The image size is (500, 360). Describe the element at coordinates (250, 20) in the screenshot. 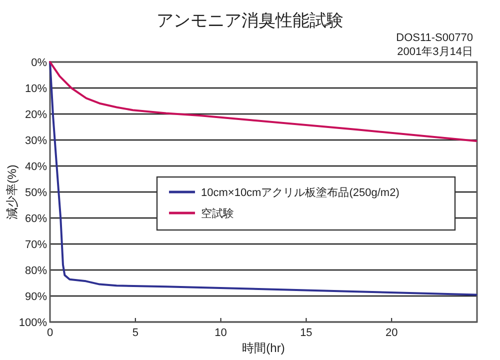

I see `chart-title: アンモニア消臭性能試験` at that location.